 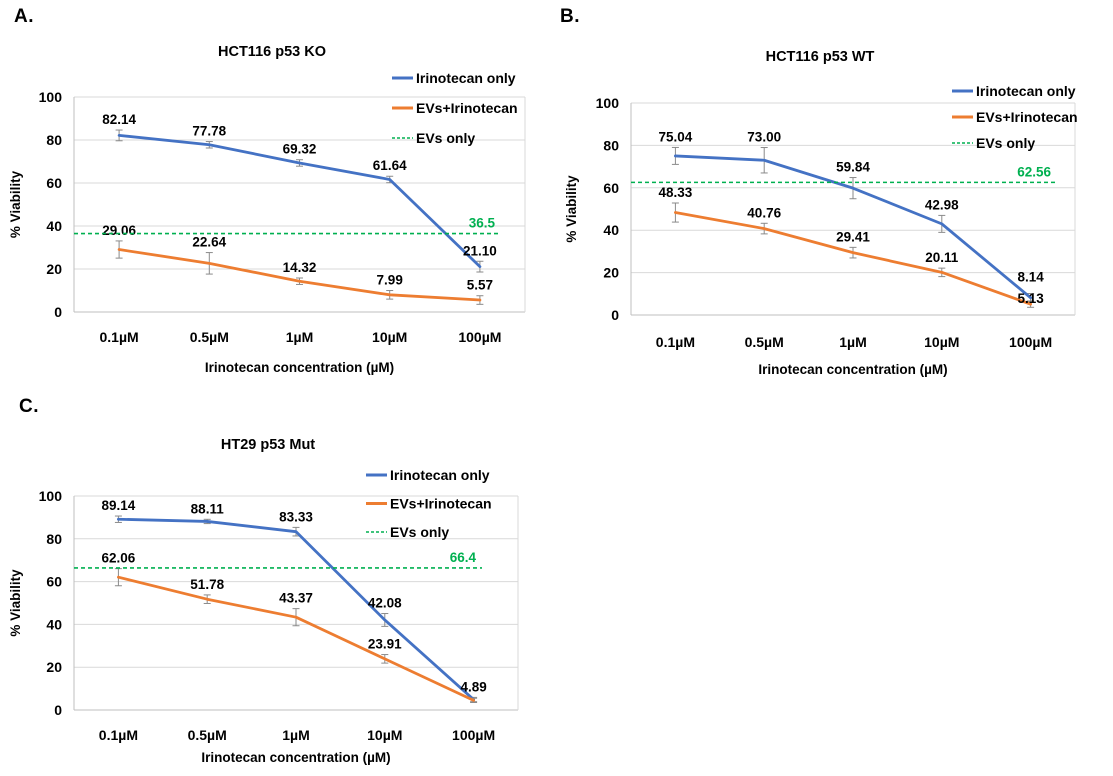 What do you see at coordinates (119, 230) in the screenshot?
I see `data-label: 29.06` at bounding box center [119, 230].